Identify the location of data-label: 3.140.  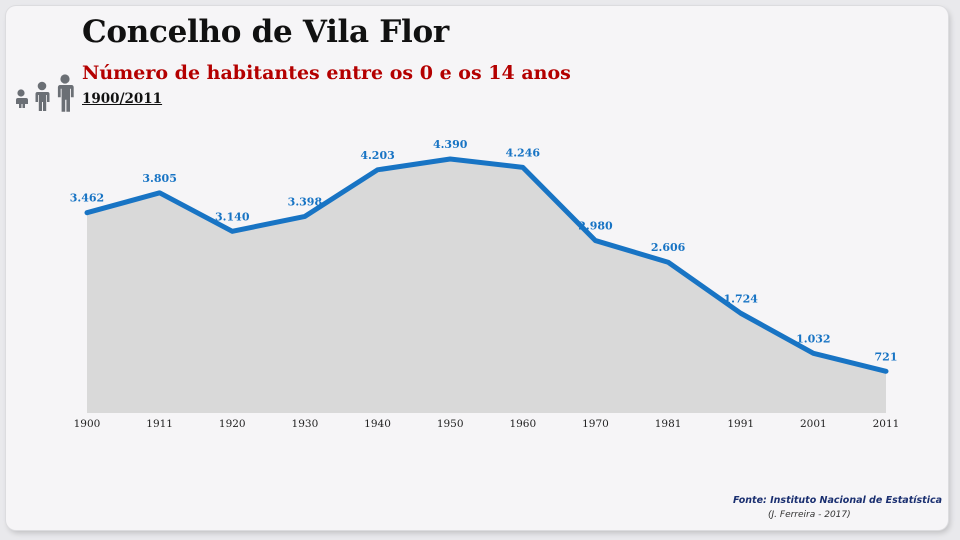
(232, 216).